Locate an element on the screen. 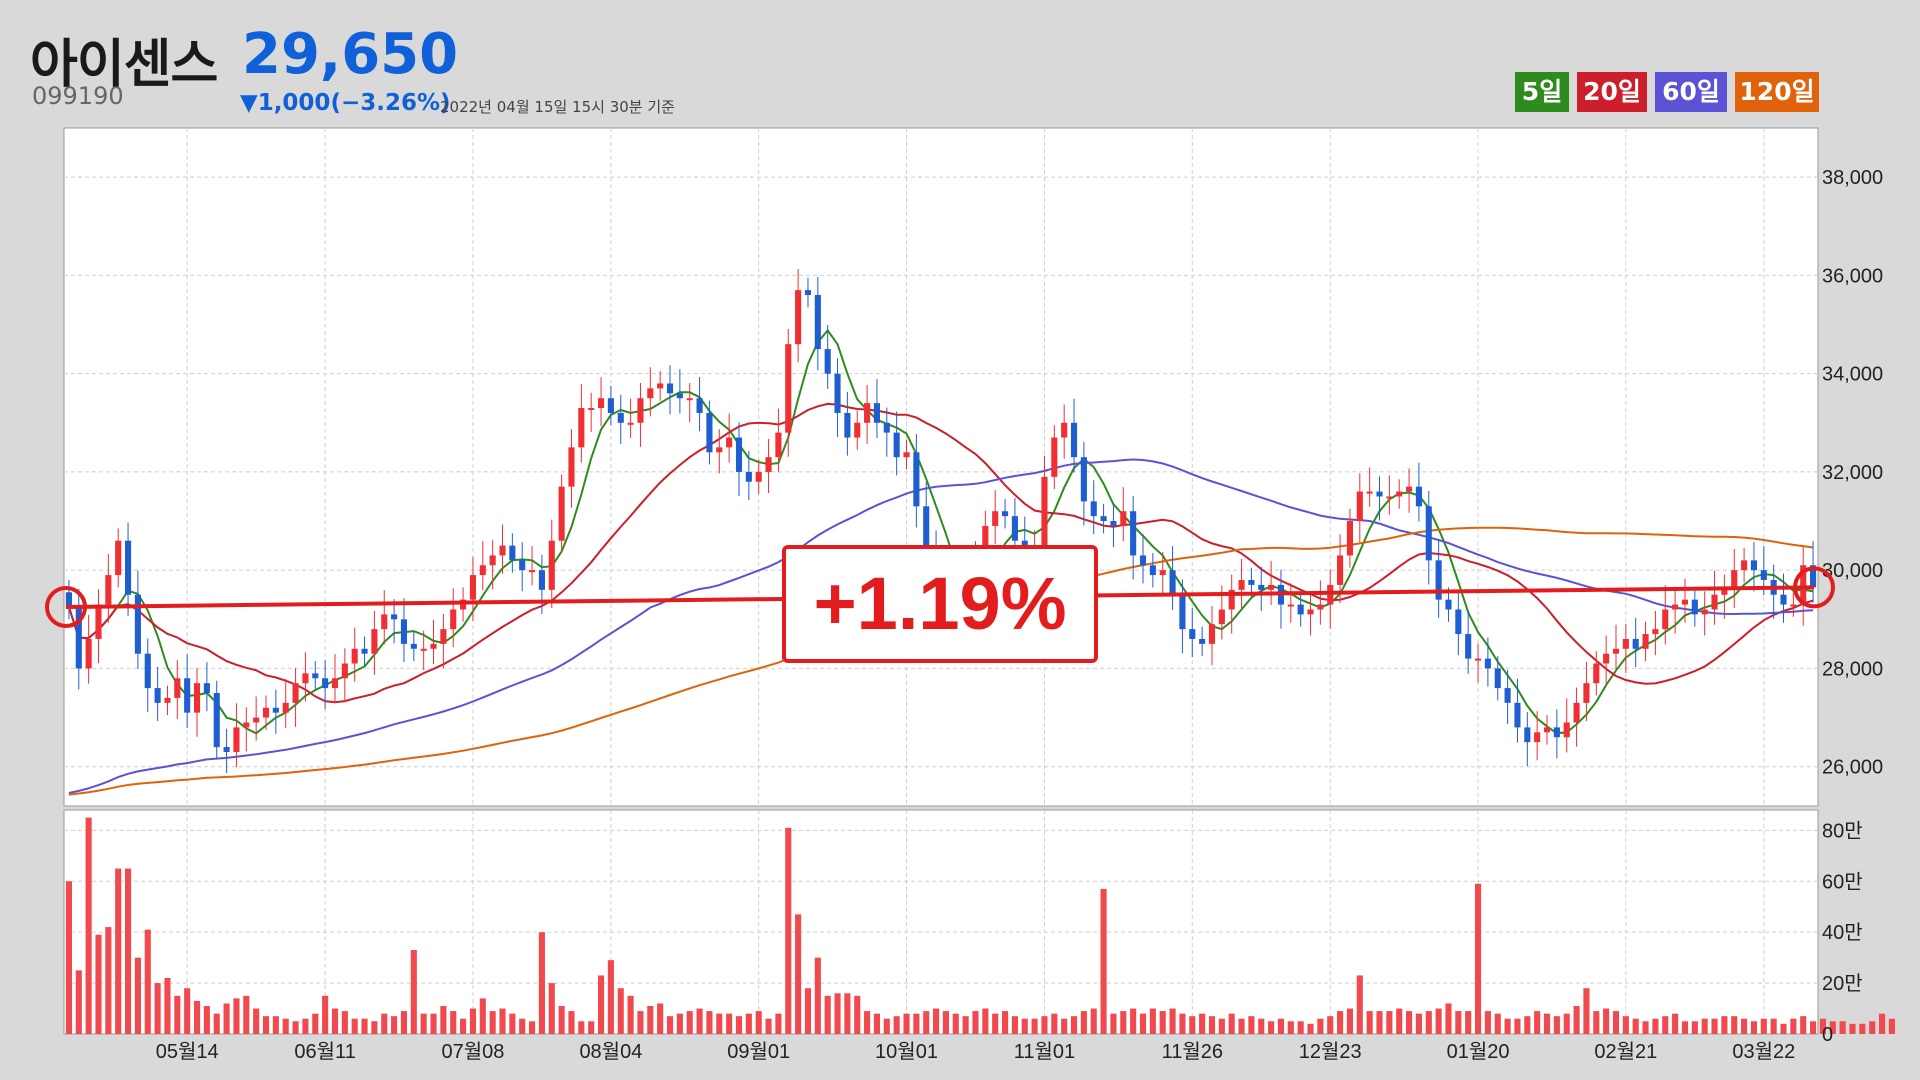 This screenshot has height=1080, width=1920. volume-tick-label: 40만 is located at coordinates (1842, 932).